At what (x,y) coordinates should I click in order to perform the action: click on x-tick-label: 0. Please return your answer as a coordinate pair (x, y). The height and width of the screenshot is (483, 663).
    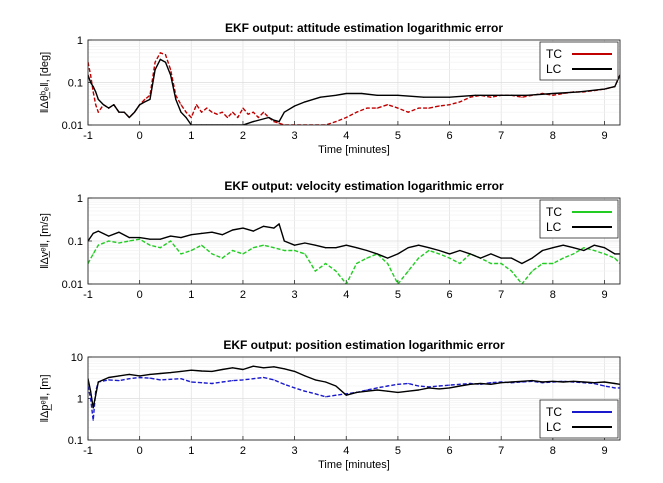
    Looking at the image, I should click on (140, 136).